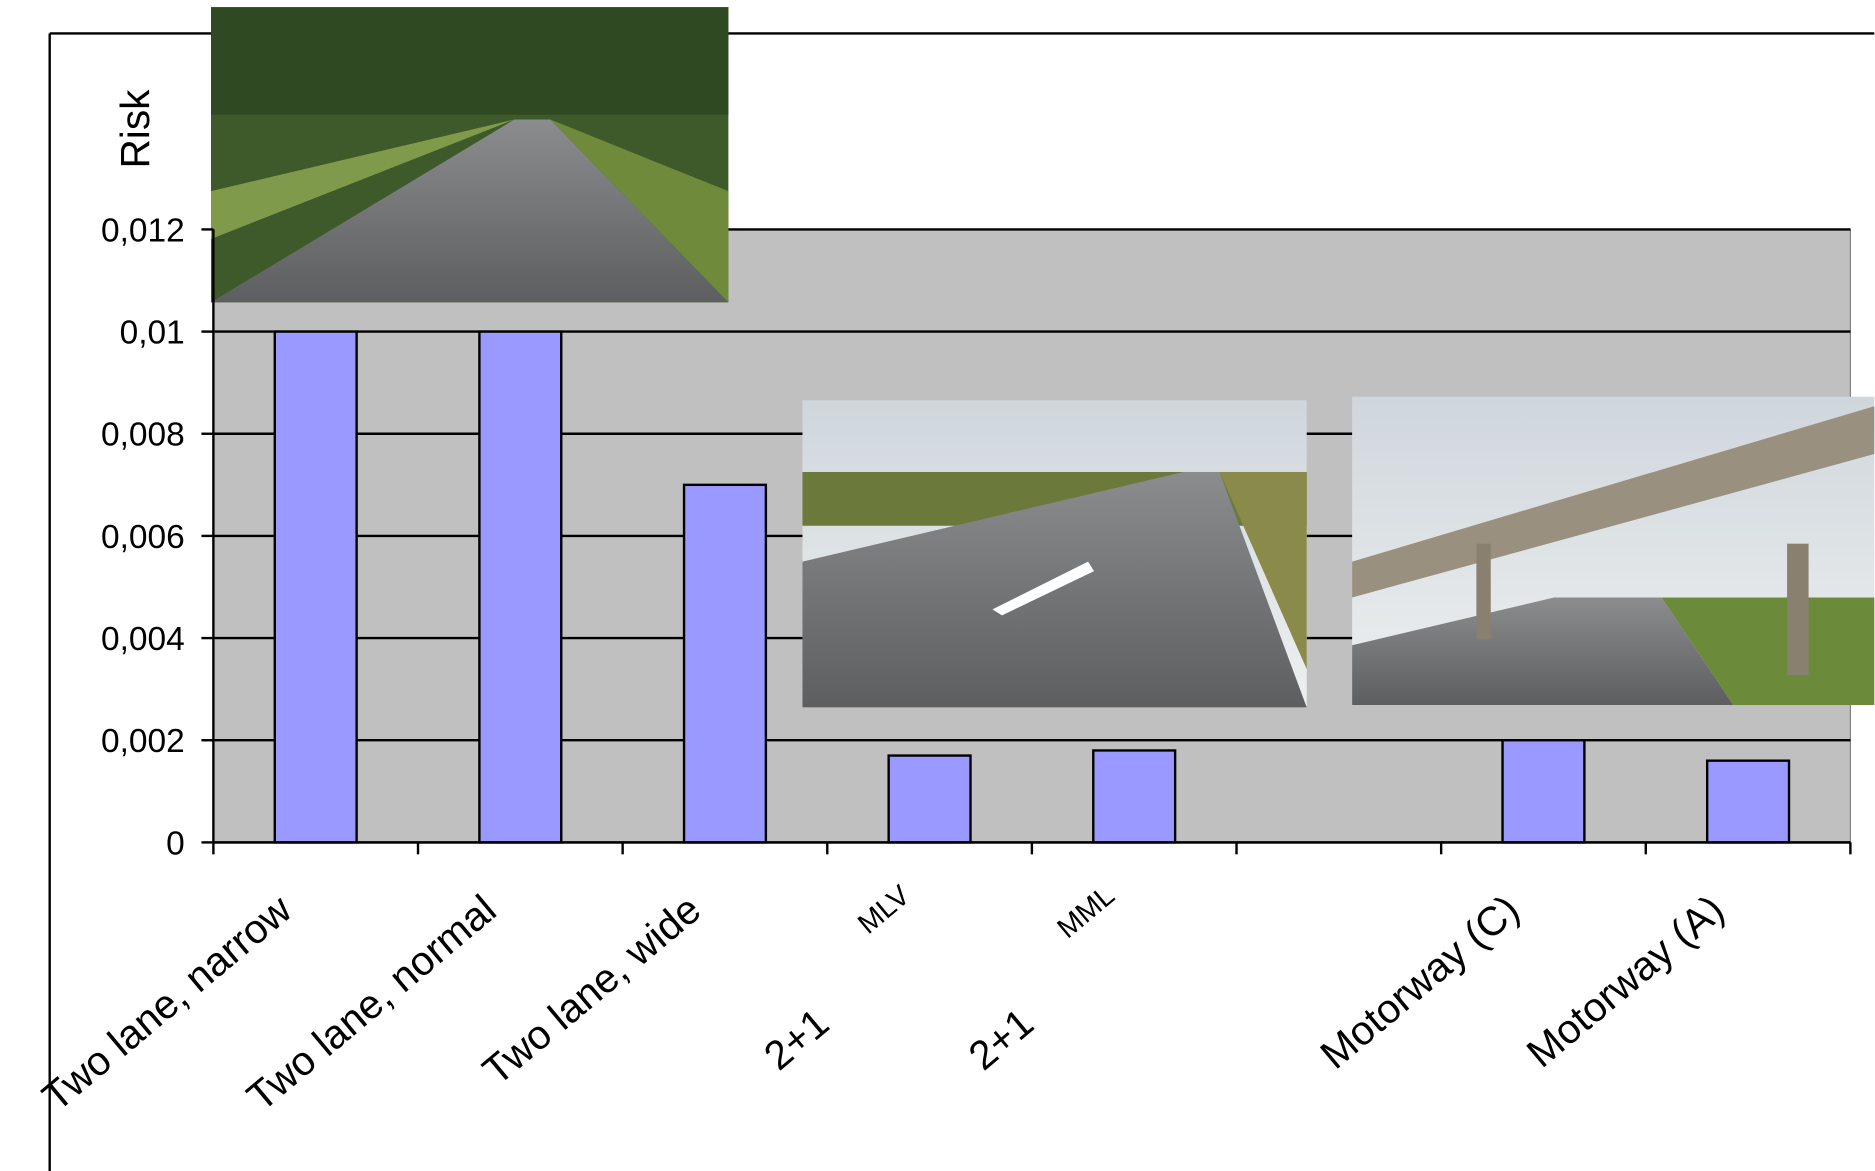 The height and width of the screenshot is (1171, 1875). What do you see at coordinates (143, 537) in the screenshot?
I see `y-tick-label: 0,006` at bounding box center [143, 537].